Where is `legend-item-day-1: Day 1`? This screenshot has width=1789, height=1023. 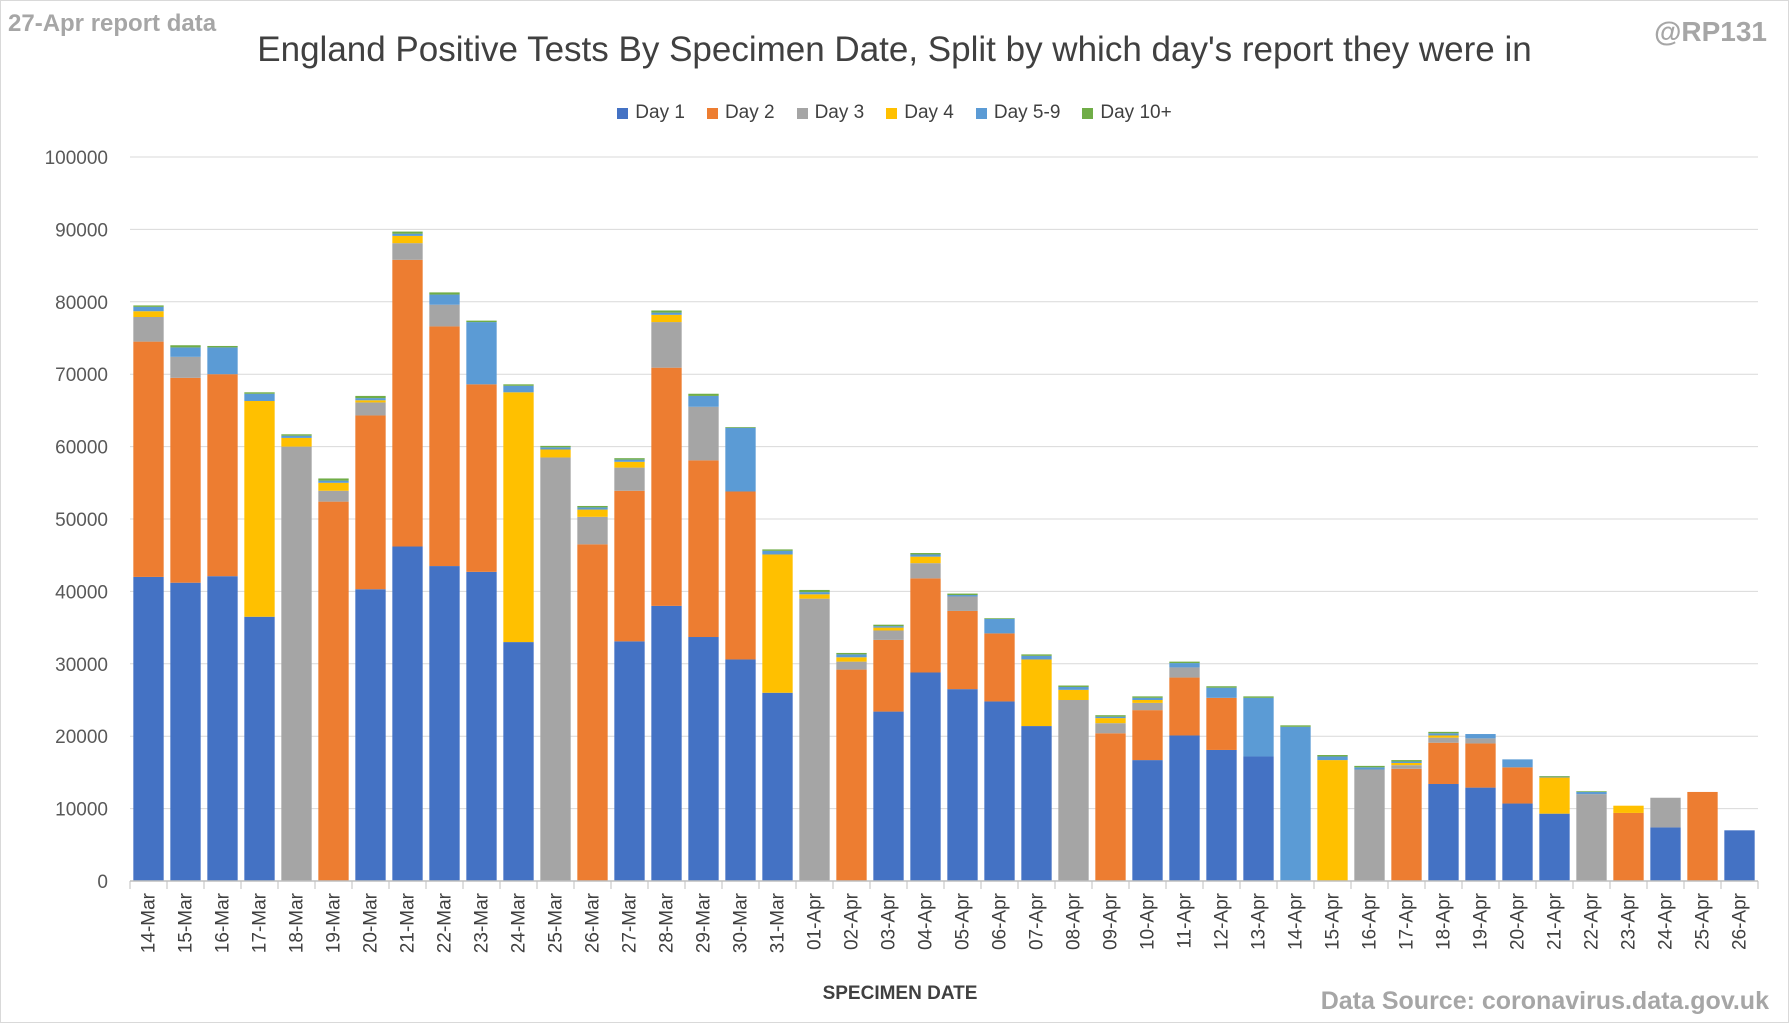 legend-item-day-1: Day 1 is located at coordinates (651, 113).